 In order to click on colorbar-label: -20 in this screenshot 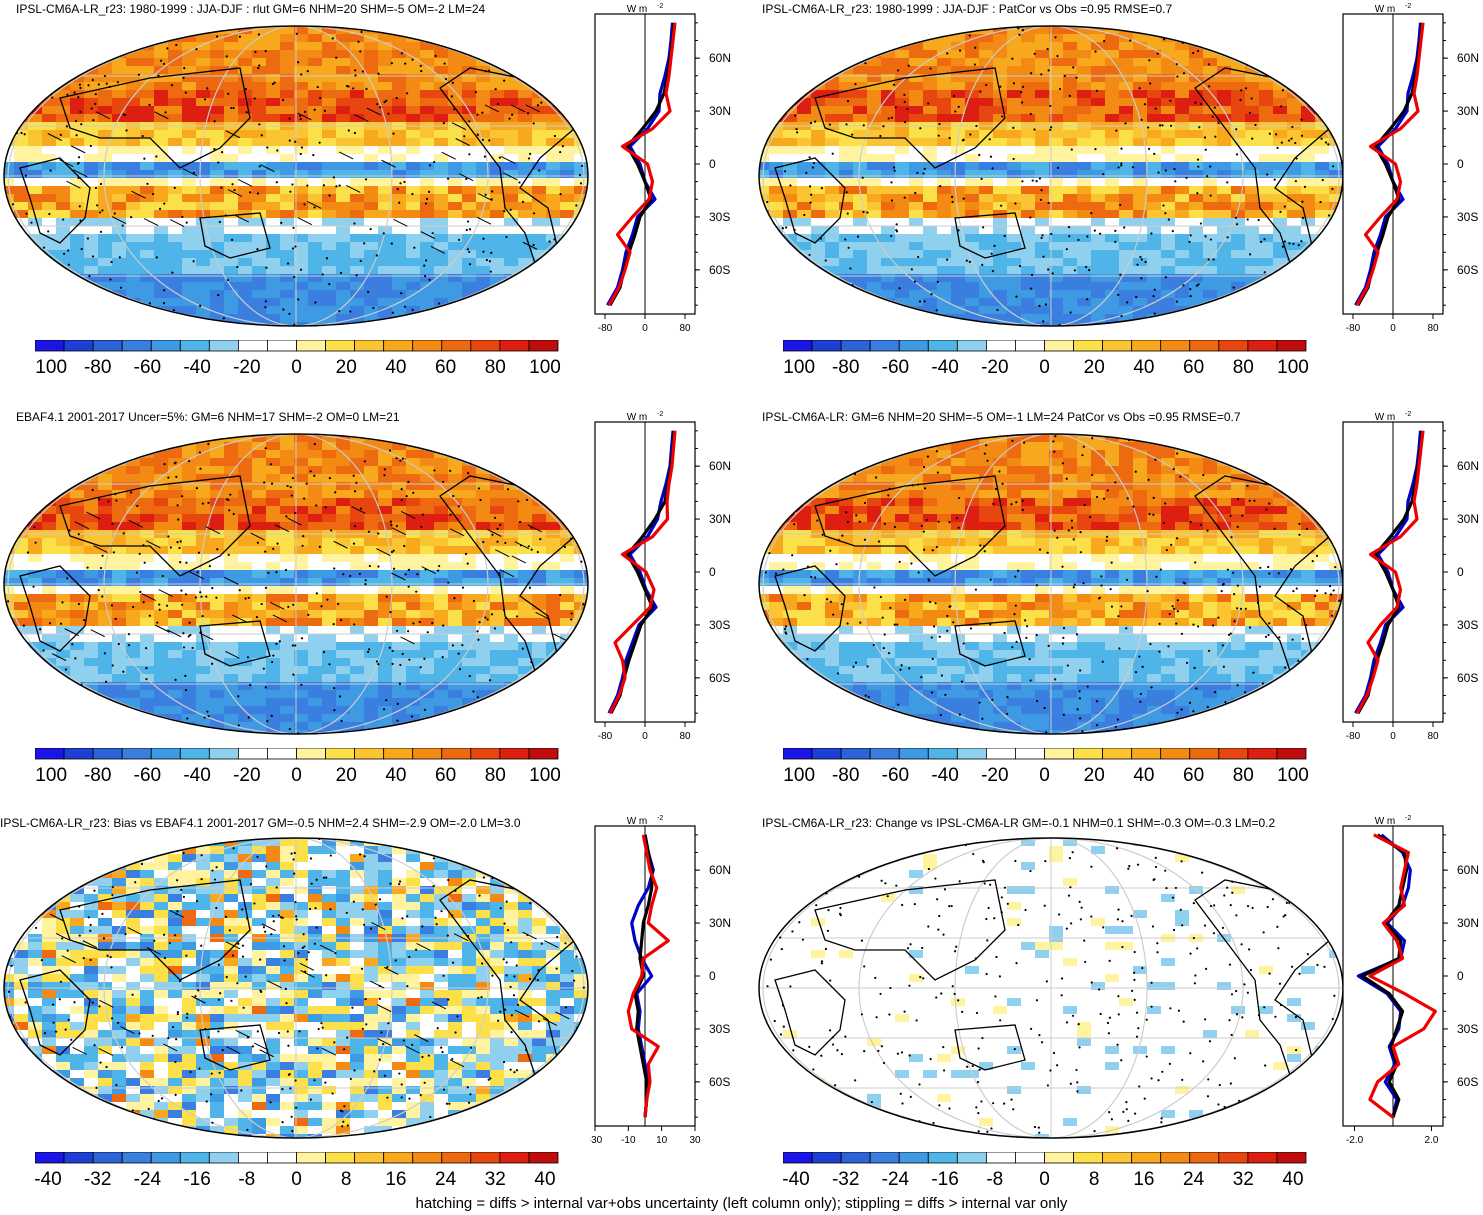, I will do `click(246, 774)`.